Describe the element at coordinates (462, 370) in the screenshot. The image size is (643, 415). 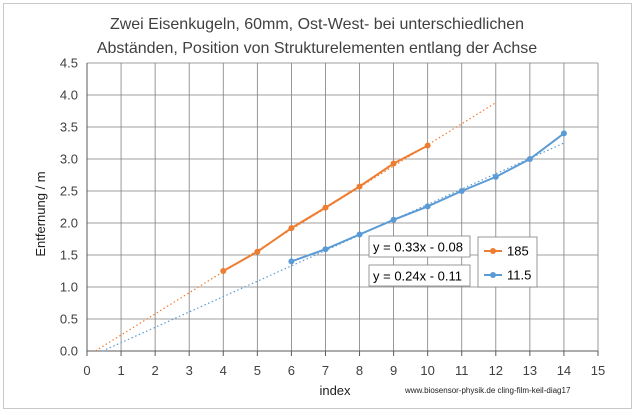
I see `x-tick-label: 11` at that location.